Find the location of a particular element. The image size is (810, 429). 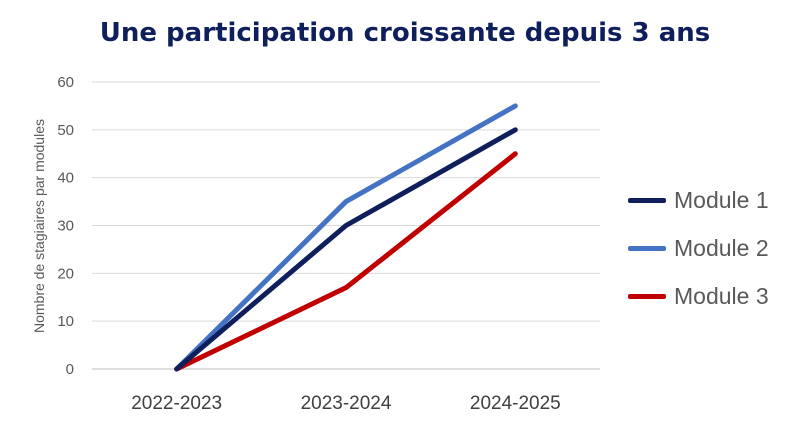

y-tick-label: 50 is located at coordinates (65, 130).